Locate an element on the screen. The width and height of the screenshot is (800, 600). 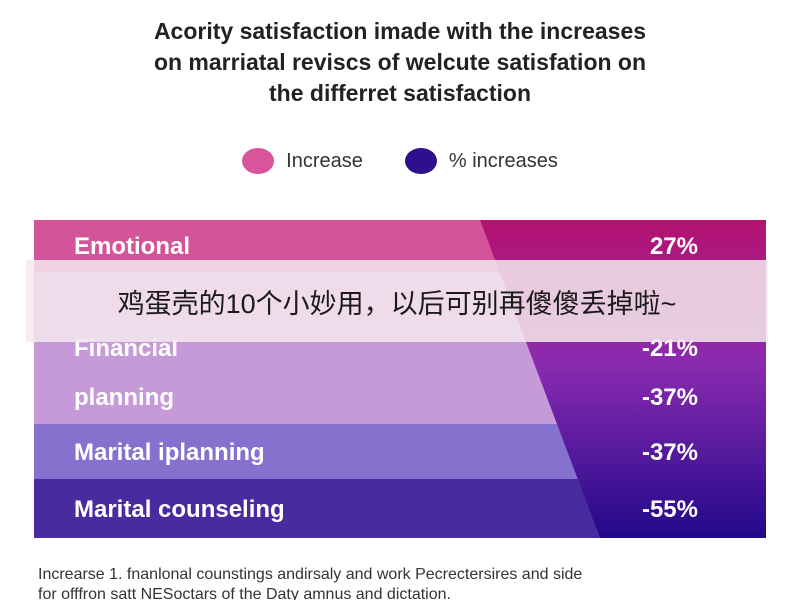
legend-item-pct-increases: % increases is located at coordinates (481, 161).